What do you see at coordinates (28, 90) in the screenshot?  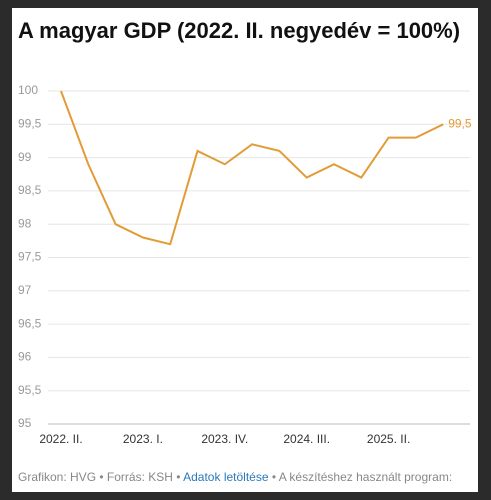 I see `y-tick-label: 100` at bounding box center [28, 90].